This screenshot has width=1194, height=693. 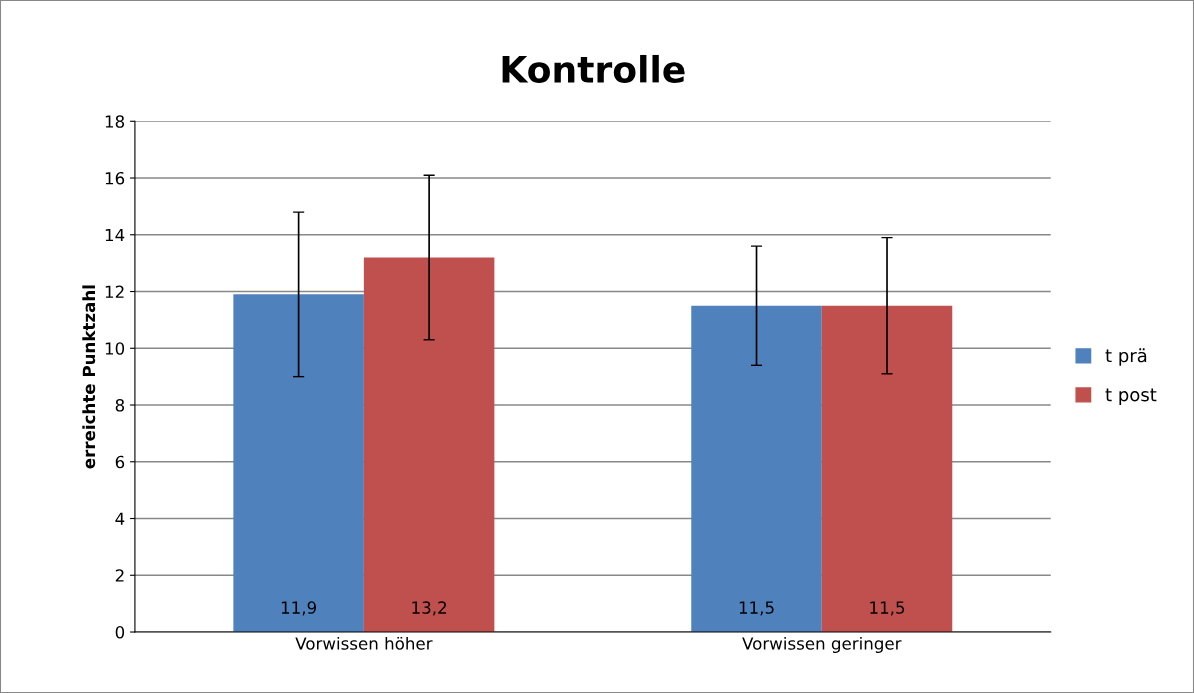 I want to click on data-label: 11,9, so click(x=298, y=608).